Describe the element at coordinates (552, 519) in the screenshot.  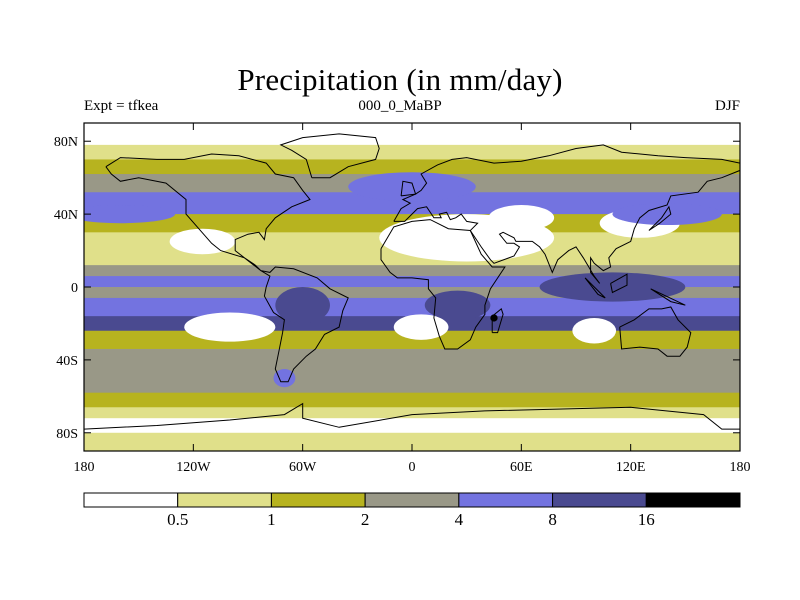
I see `colorbar-label: 8` at that location.